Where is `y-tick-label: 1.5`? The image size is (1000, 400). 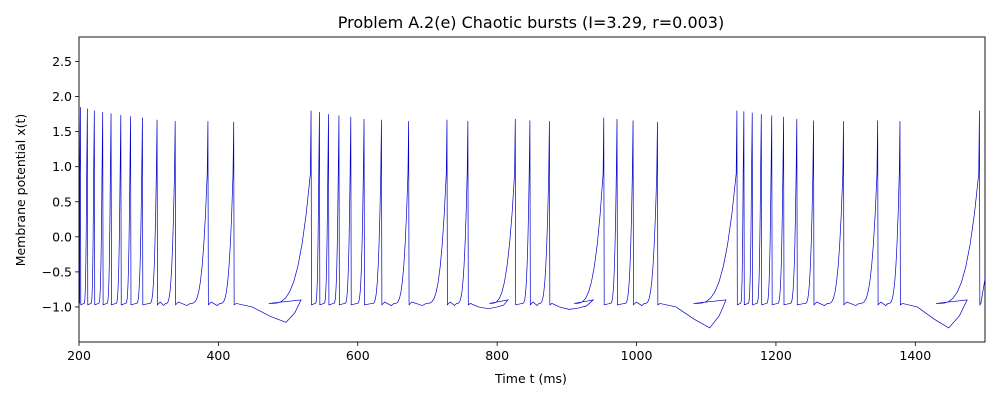
y-tick-label: 1.5 is located at coordinates (62, 131).